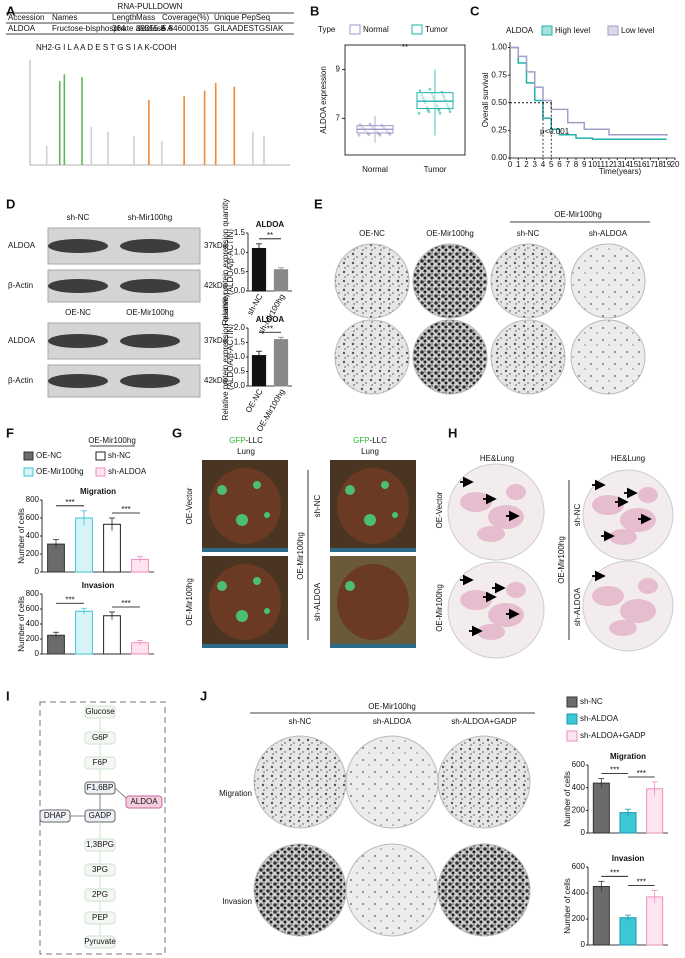  Describe the element at coordinates (327, 29) in the screenshot. I see `legend-title: Type` at that location.